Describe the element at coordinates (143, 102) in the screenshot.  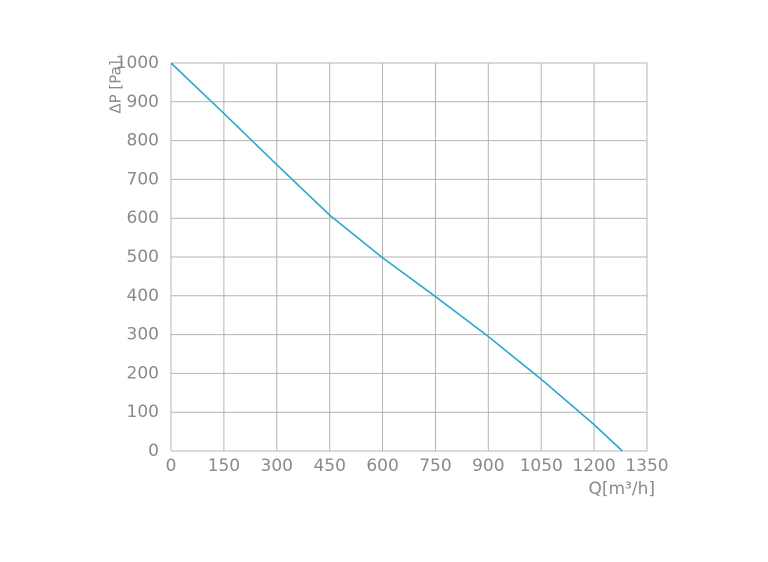
I see `y-tick-label: 900` at that location.